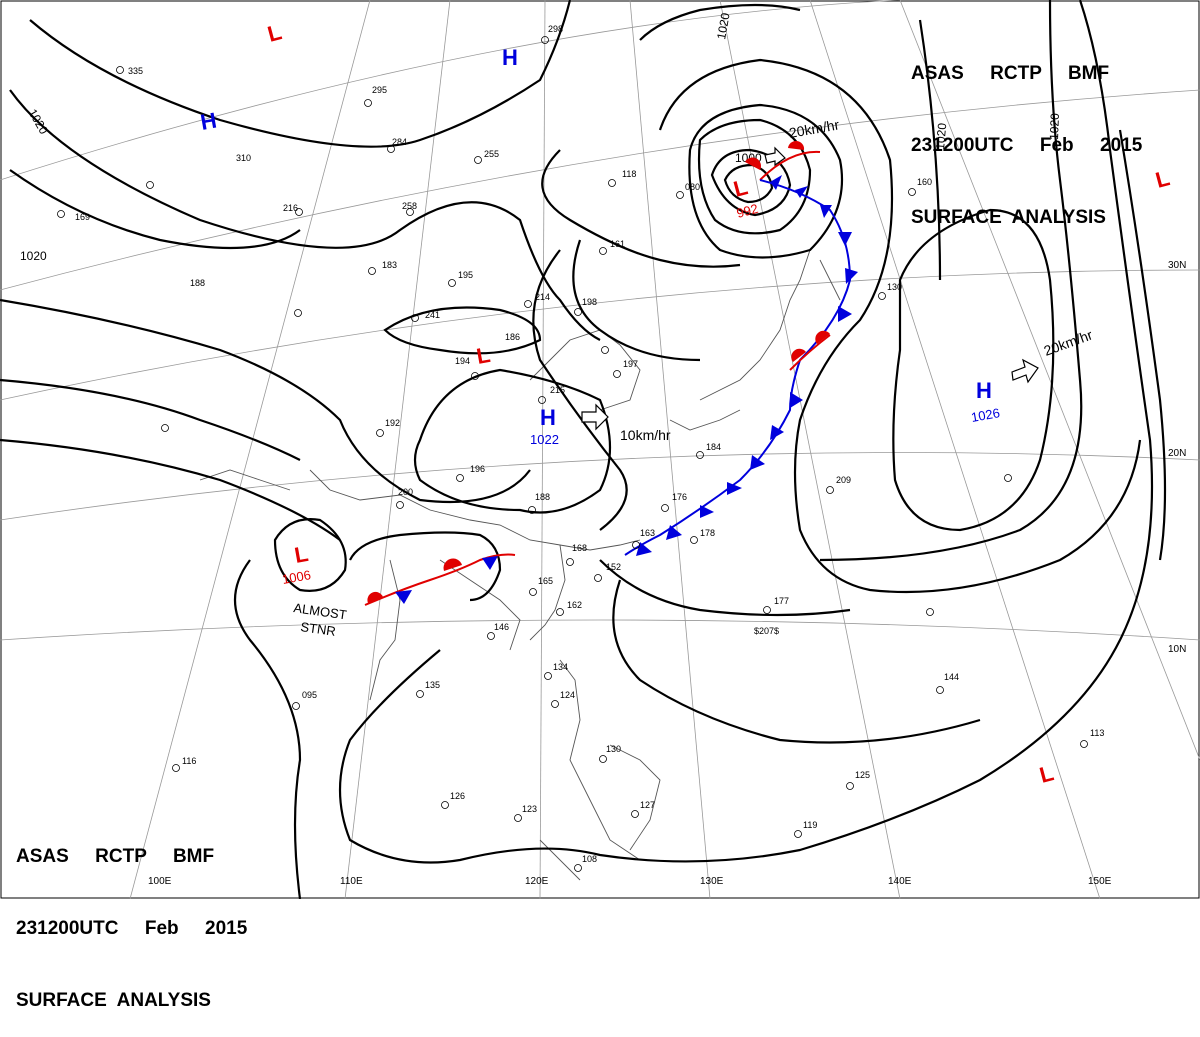  What do you see at coordinates (862, 775) in the screenshot?
I see `station-value: 125` at bounding box center [862, 775].